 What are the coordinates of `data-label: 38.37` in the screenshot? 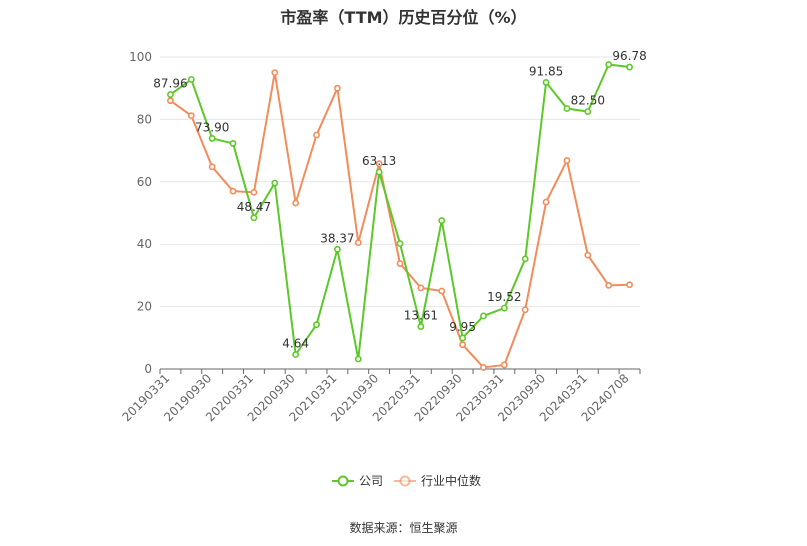 It's located at (337, 238).